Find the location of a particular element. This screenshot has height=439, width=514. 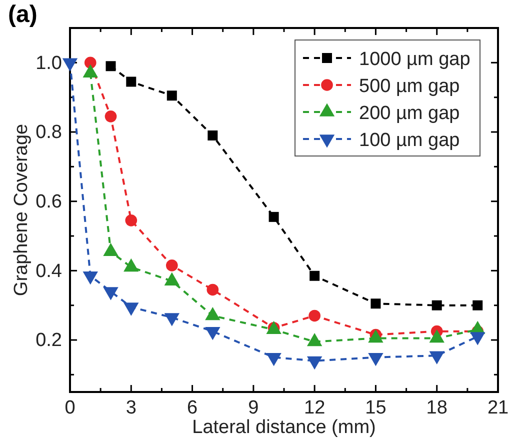

y-tick-label: 0.6 is located at coordinates (49, 201).